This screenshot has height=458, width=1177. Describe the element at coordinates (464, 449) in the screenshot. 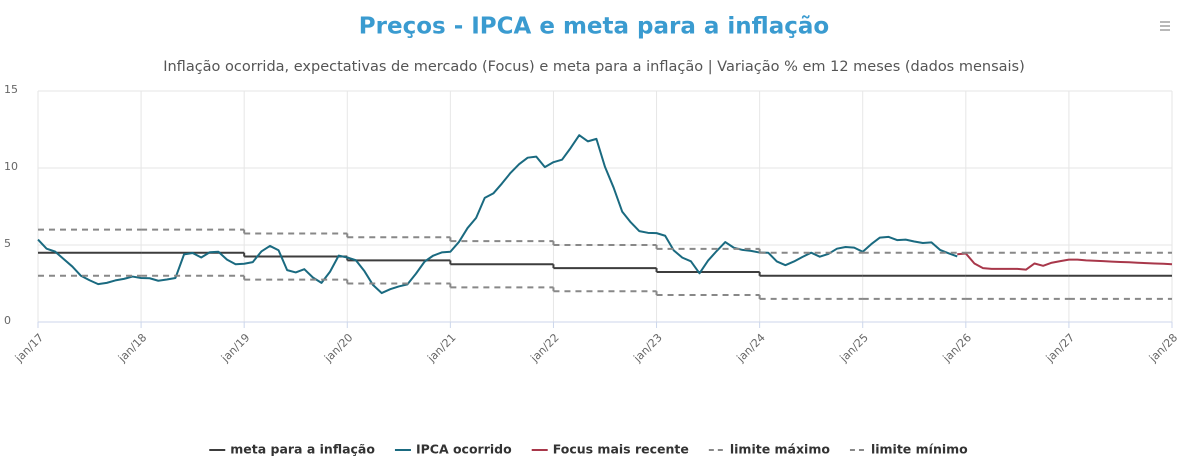

I see `legend-label: IPCA ocorrido` at that location.